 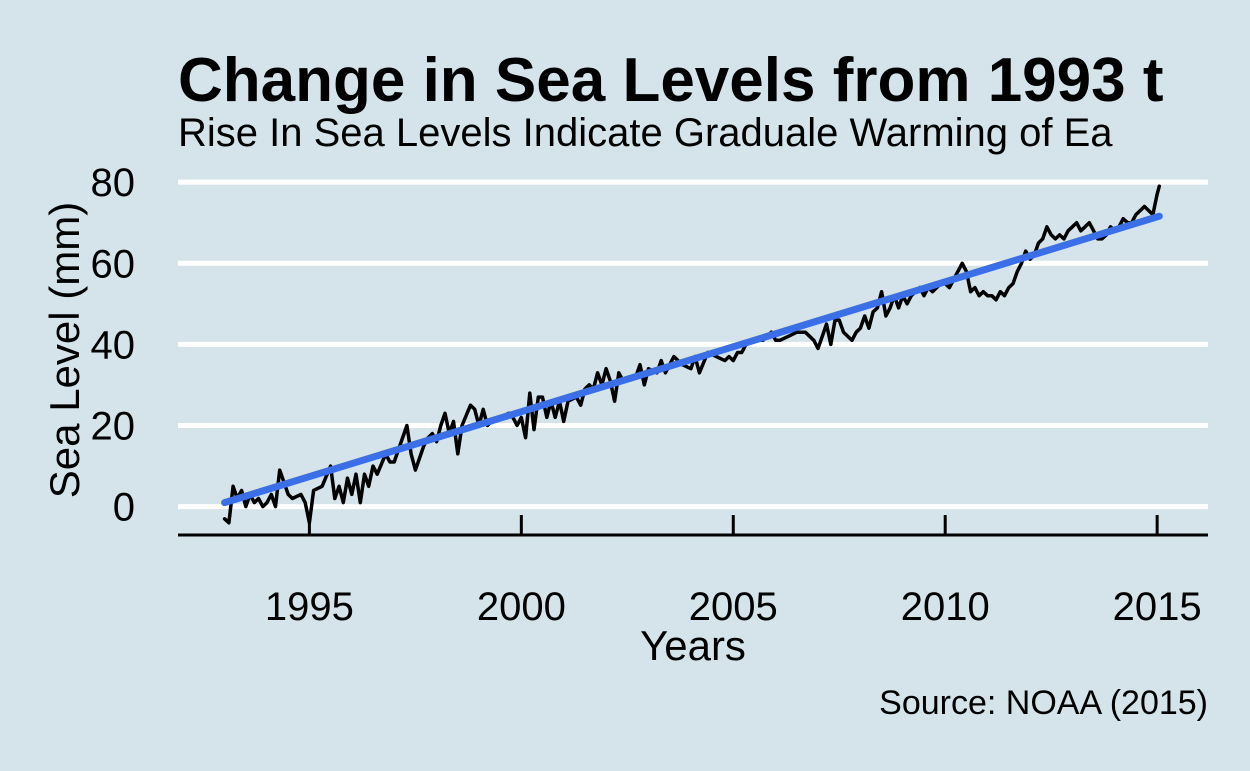 I want to click on x-tick-label-2010: 2010, so click(x=945, y=607).